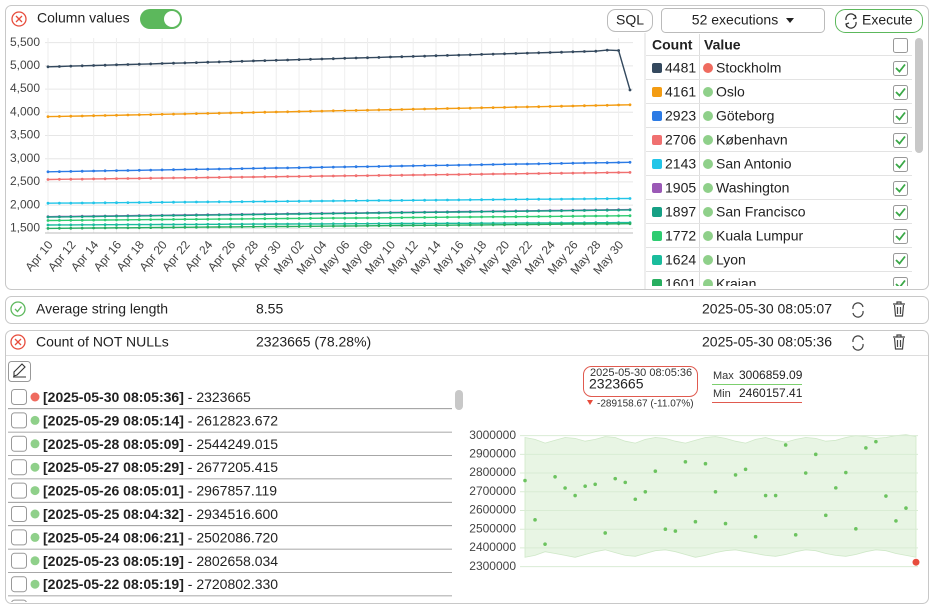  What do you see at coordinates (887, 20) in the screenshot?
I see `execute-label: Execute` at bounding box center [887, 20].